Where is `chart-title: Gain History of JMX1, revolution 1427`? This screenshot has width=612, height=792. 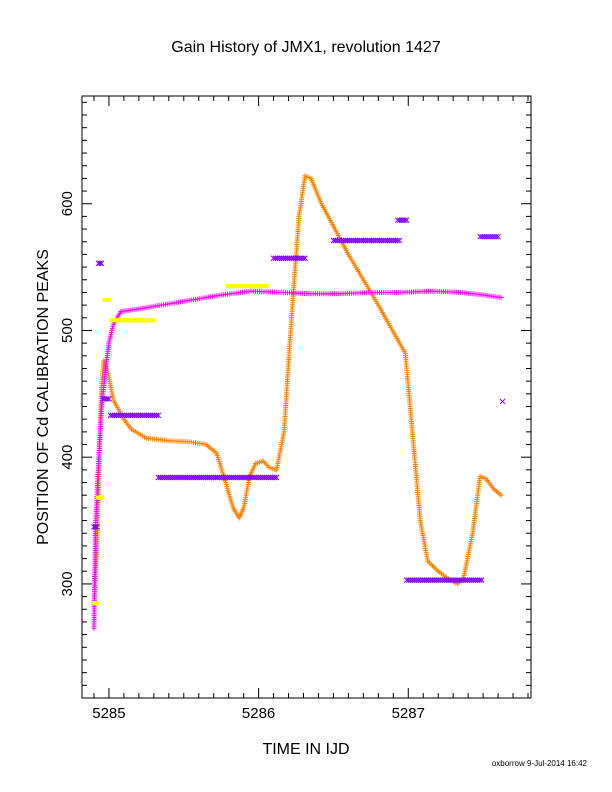 chart-title: Gain History of JMX1, revolution 1427 is located at coordinates (306, 47).